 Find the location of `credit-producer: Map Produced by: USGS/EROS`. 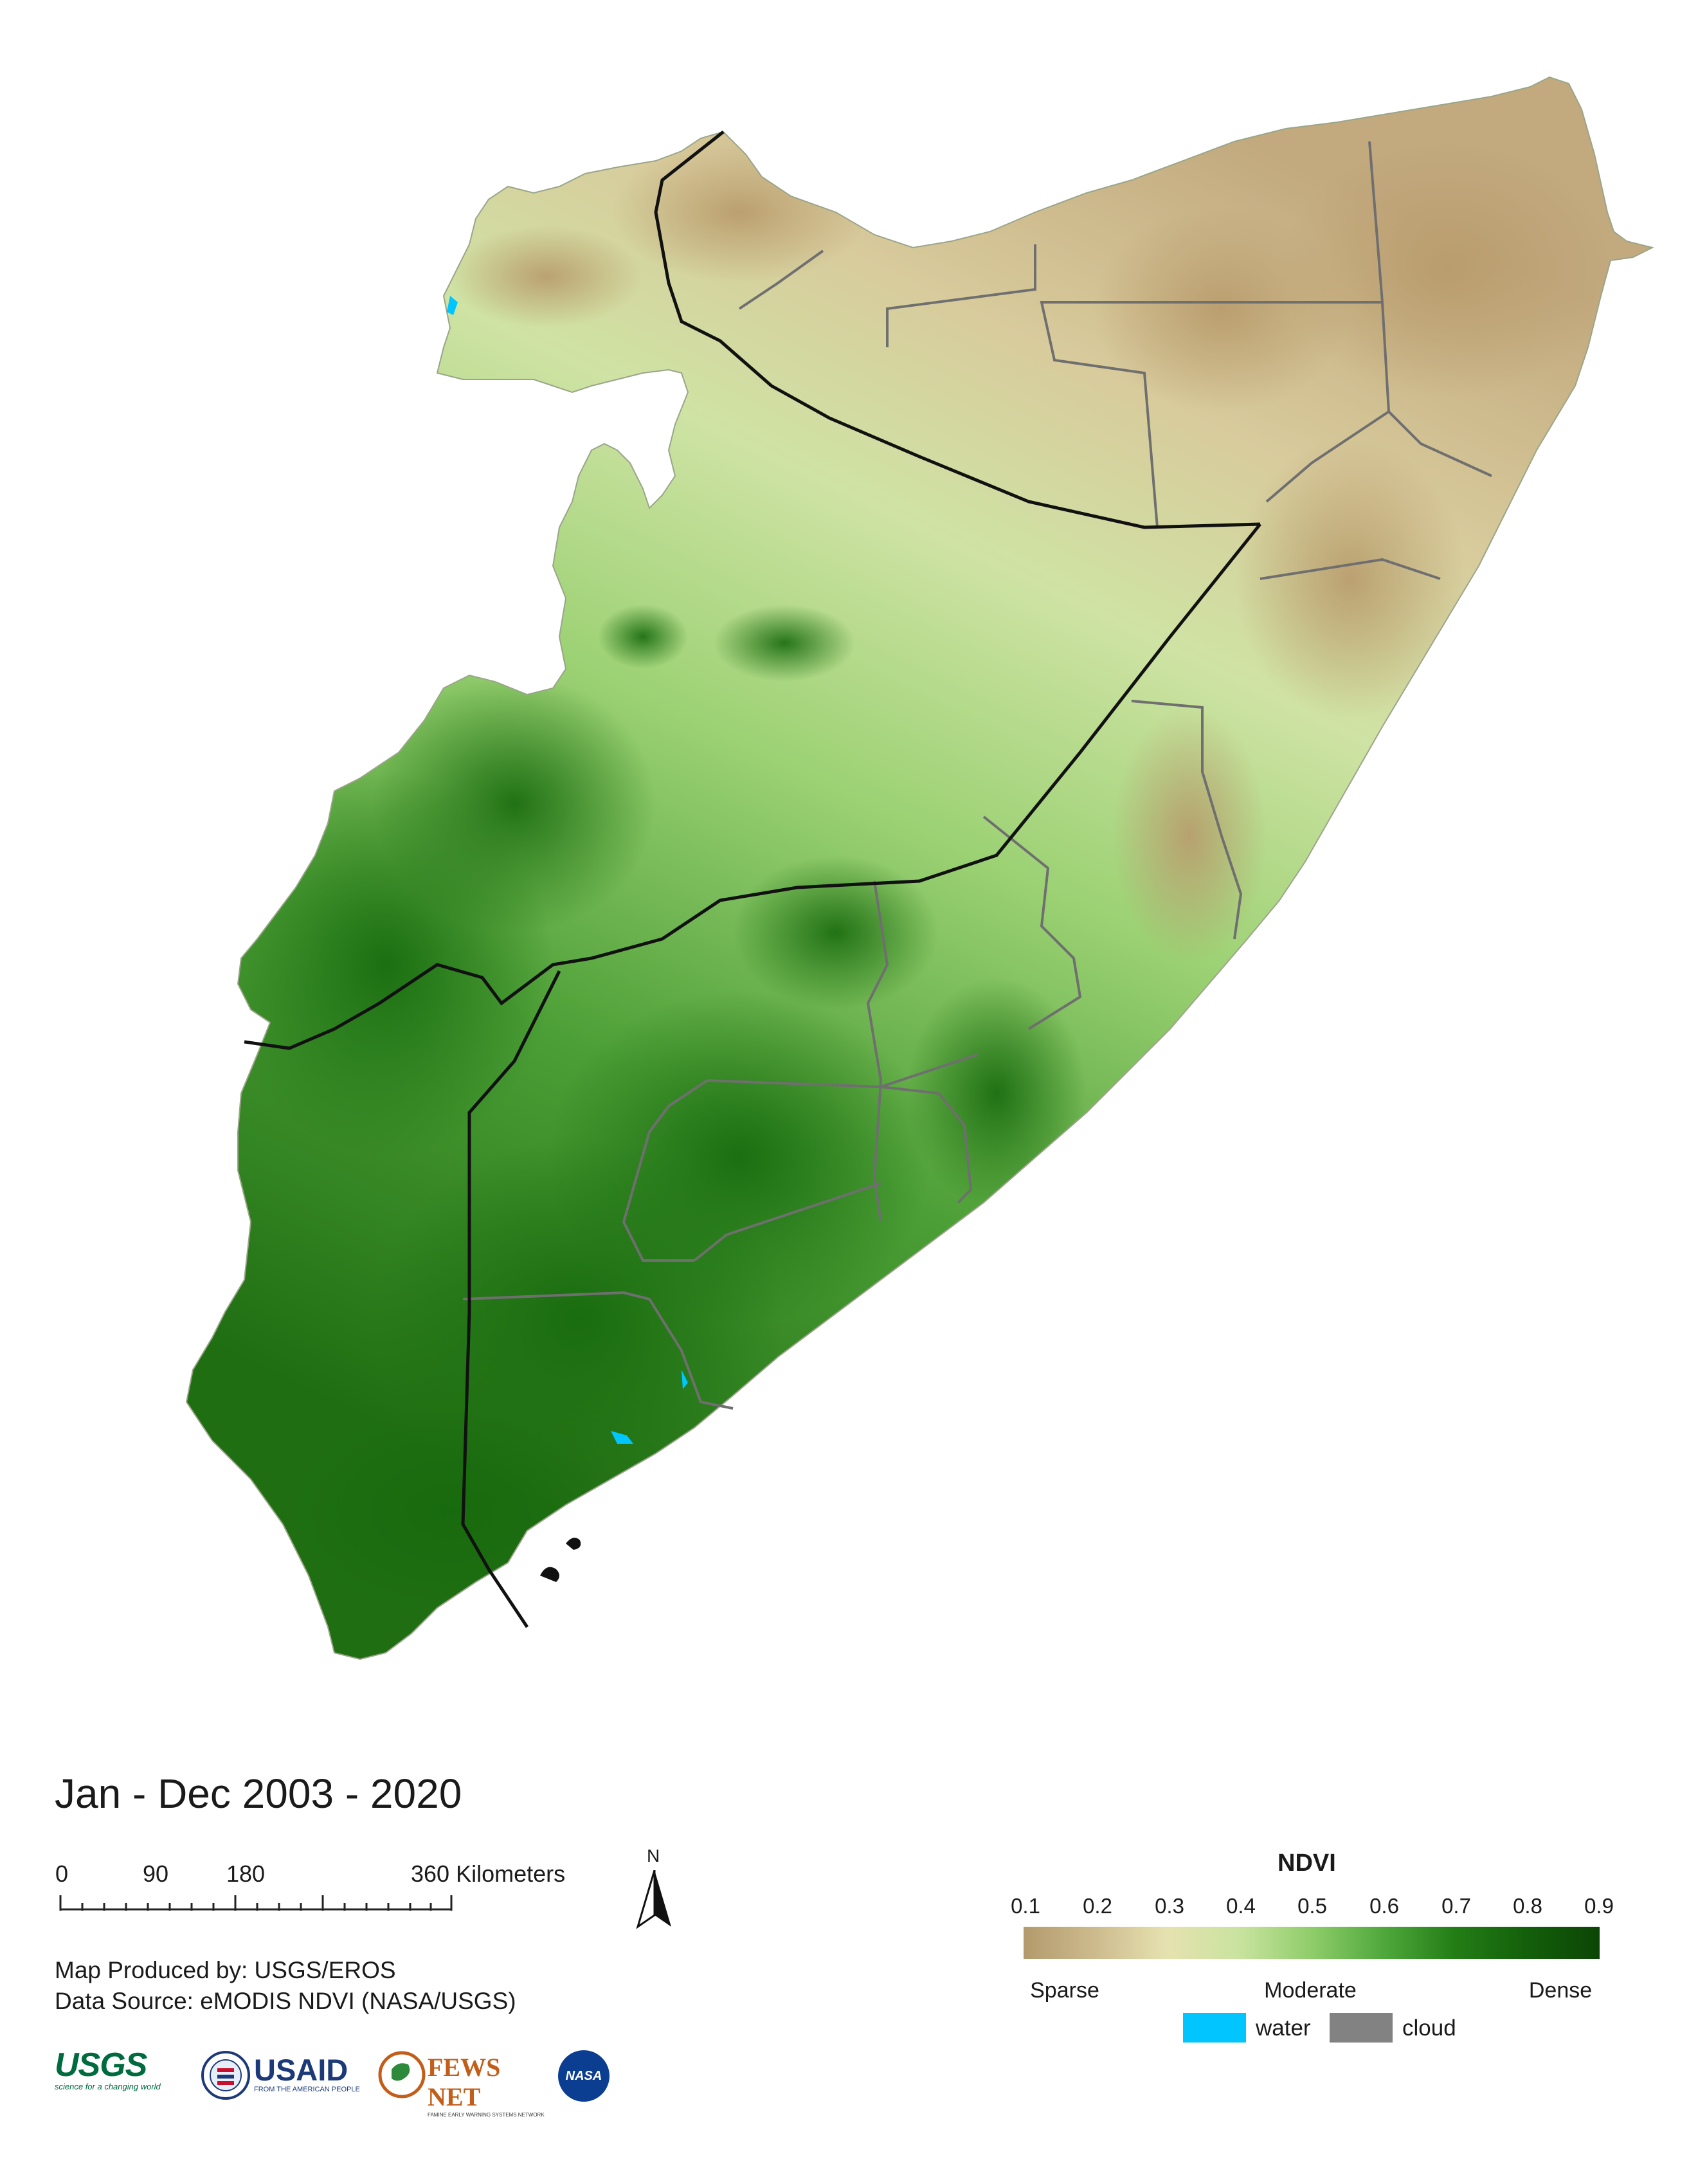

credit-producer: Map Produced by: USGS/EROS is located at coordinates (225, 1970).